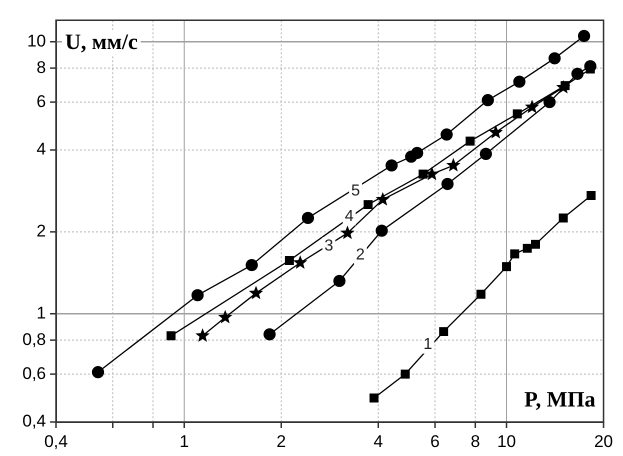  Describe the element at coordinates (349, 216) in the screenshot. I see `annotation: 4` at that location.